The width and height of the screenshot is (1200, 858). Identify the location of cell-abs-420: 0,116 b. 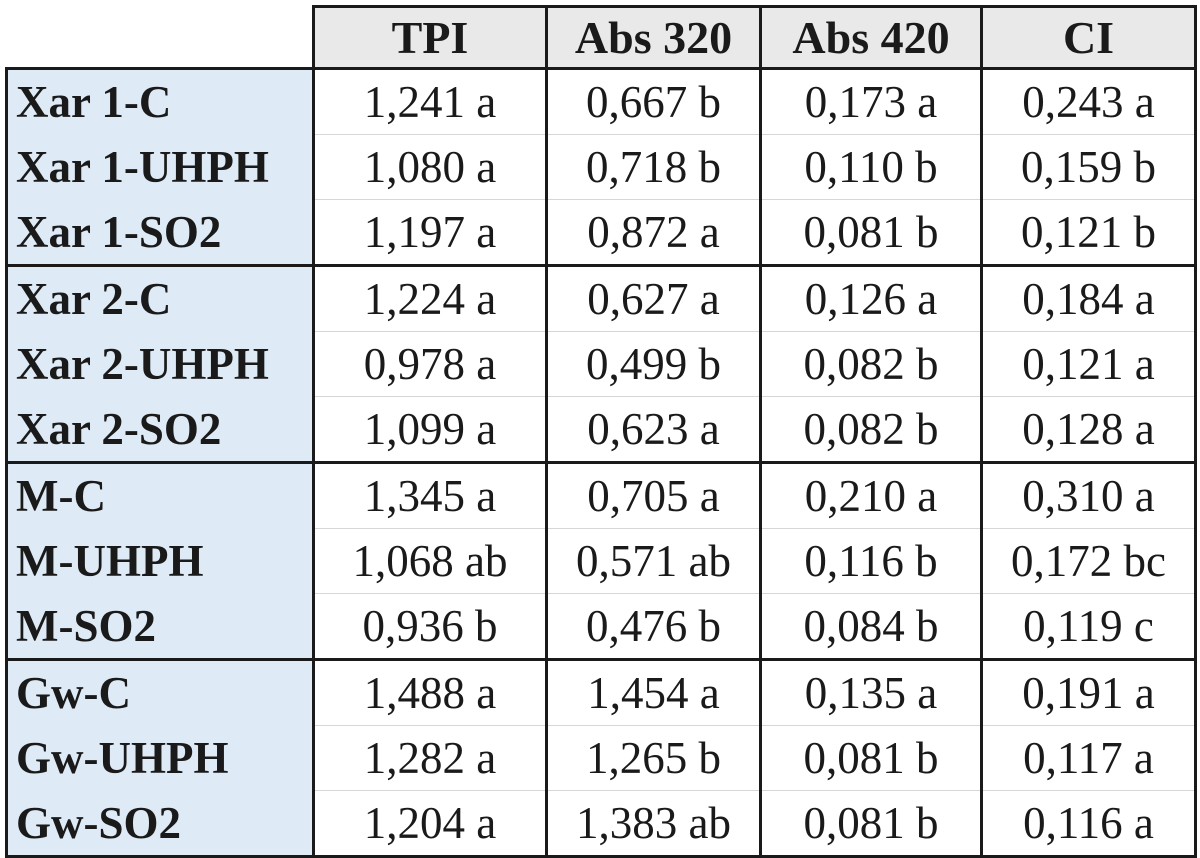
(871, 561).